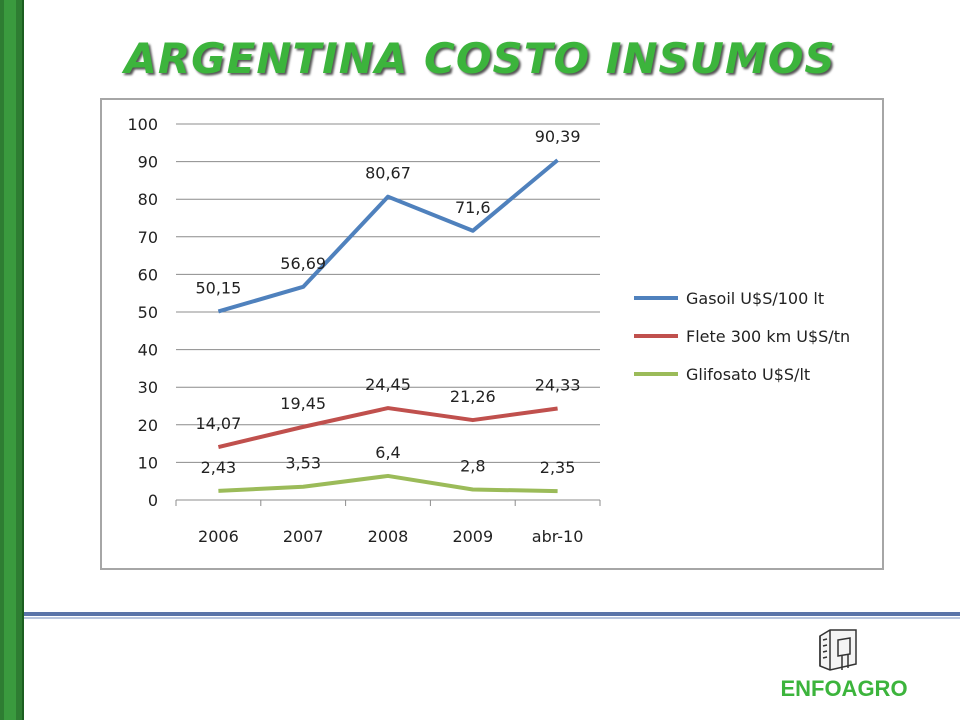  Describe the element at coordinates (303, 463) in the screenshot. I see `data-label: 3,53` at that location.